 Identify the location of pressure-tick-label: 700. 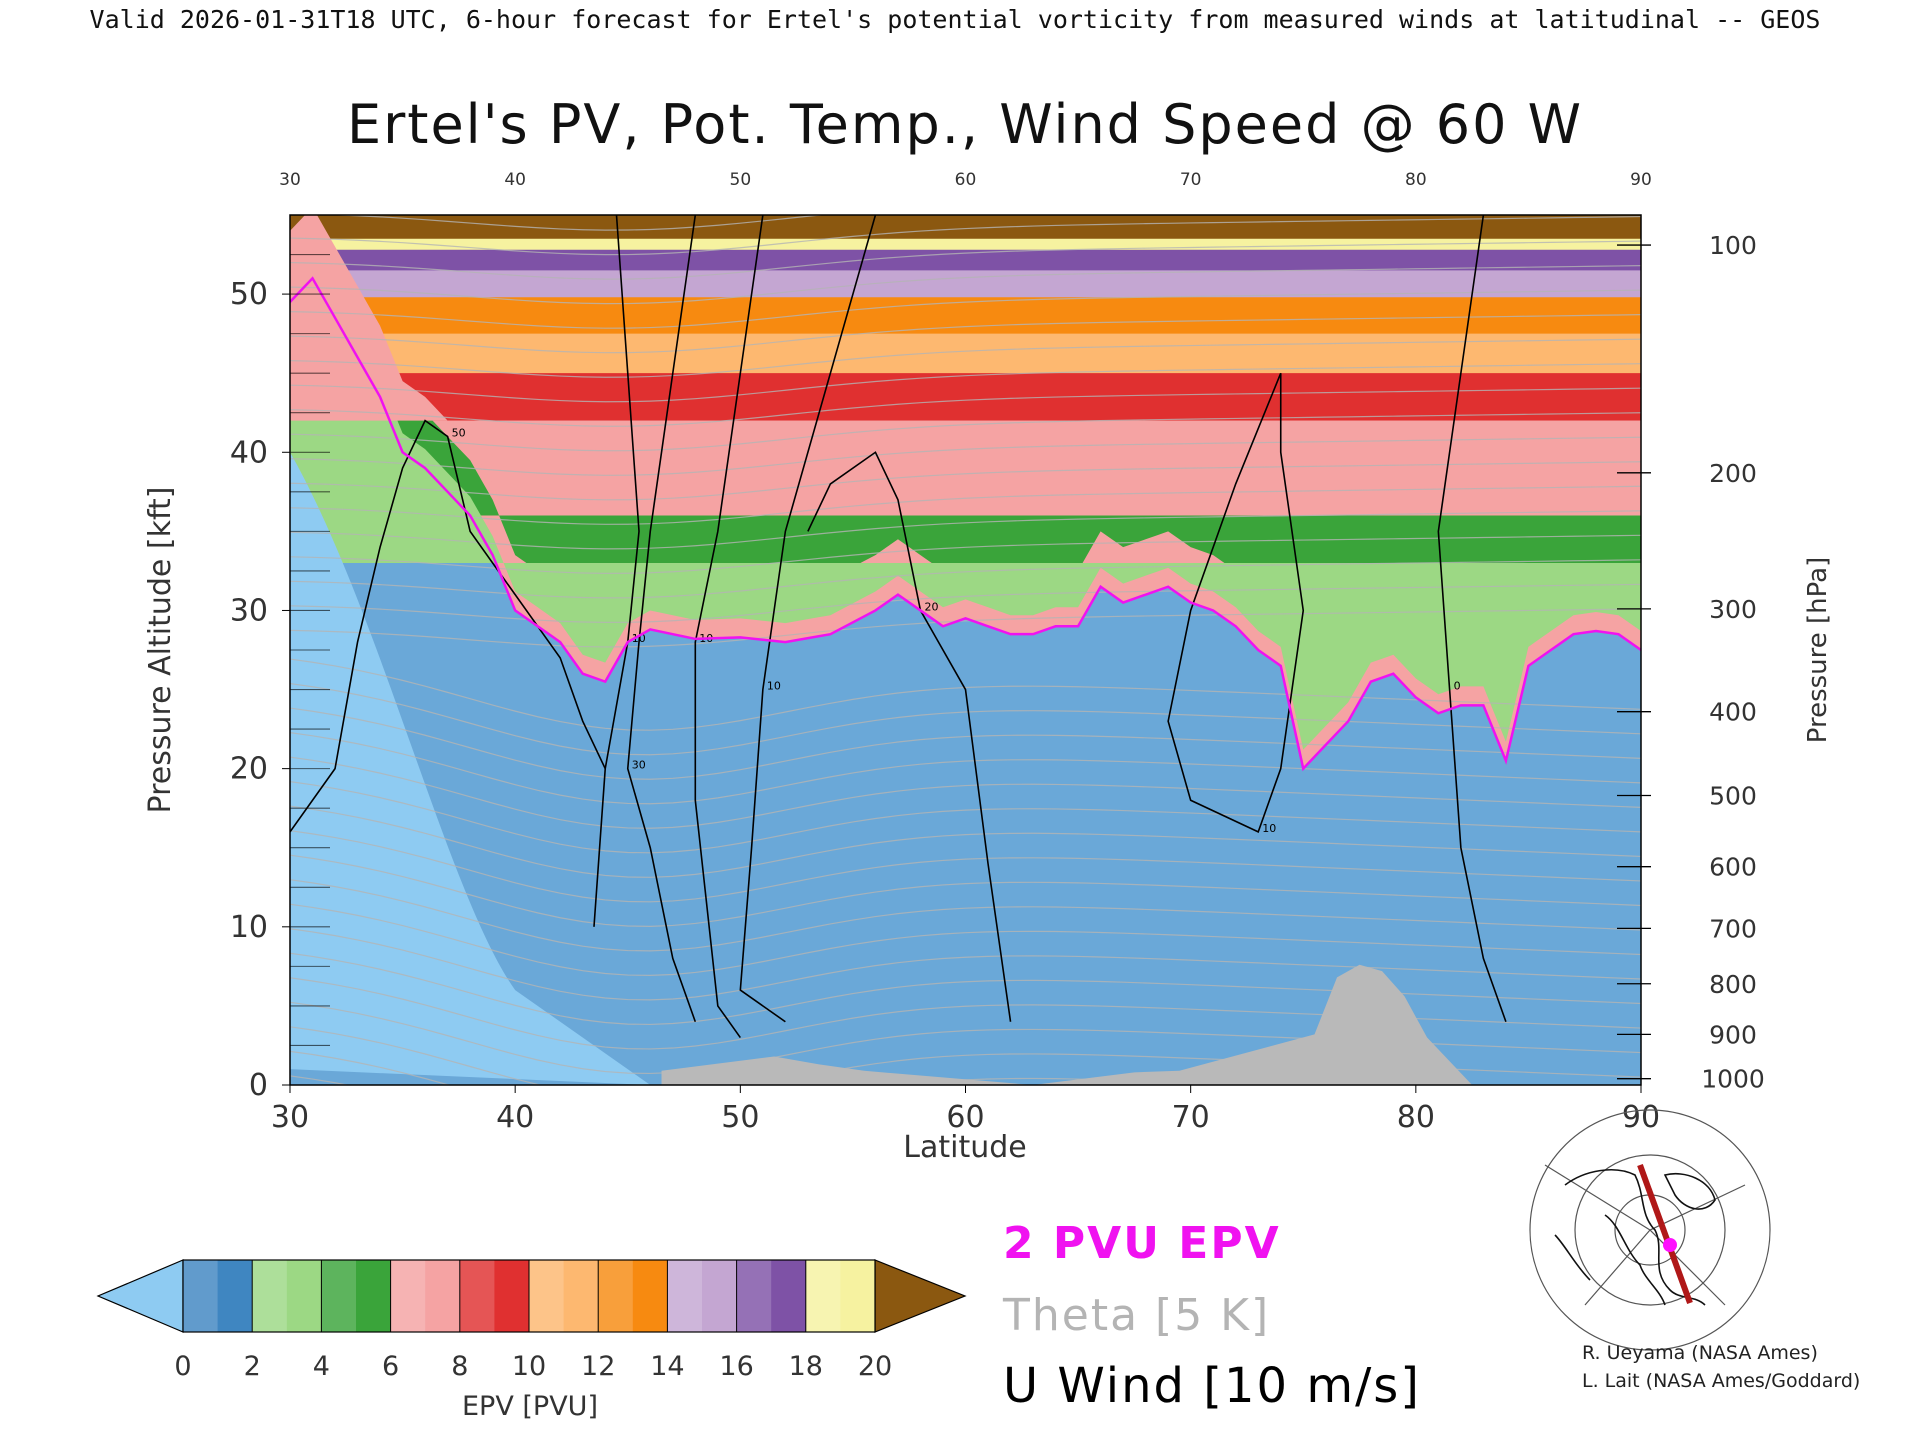
(1733, 928).